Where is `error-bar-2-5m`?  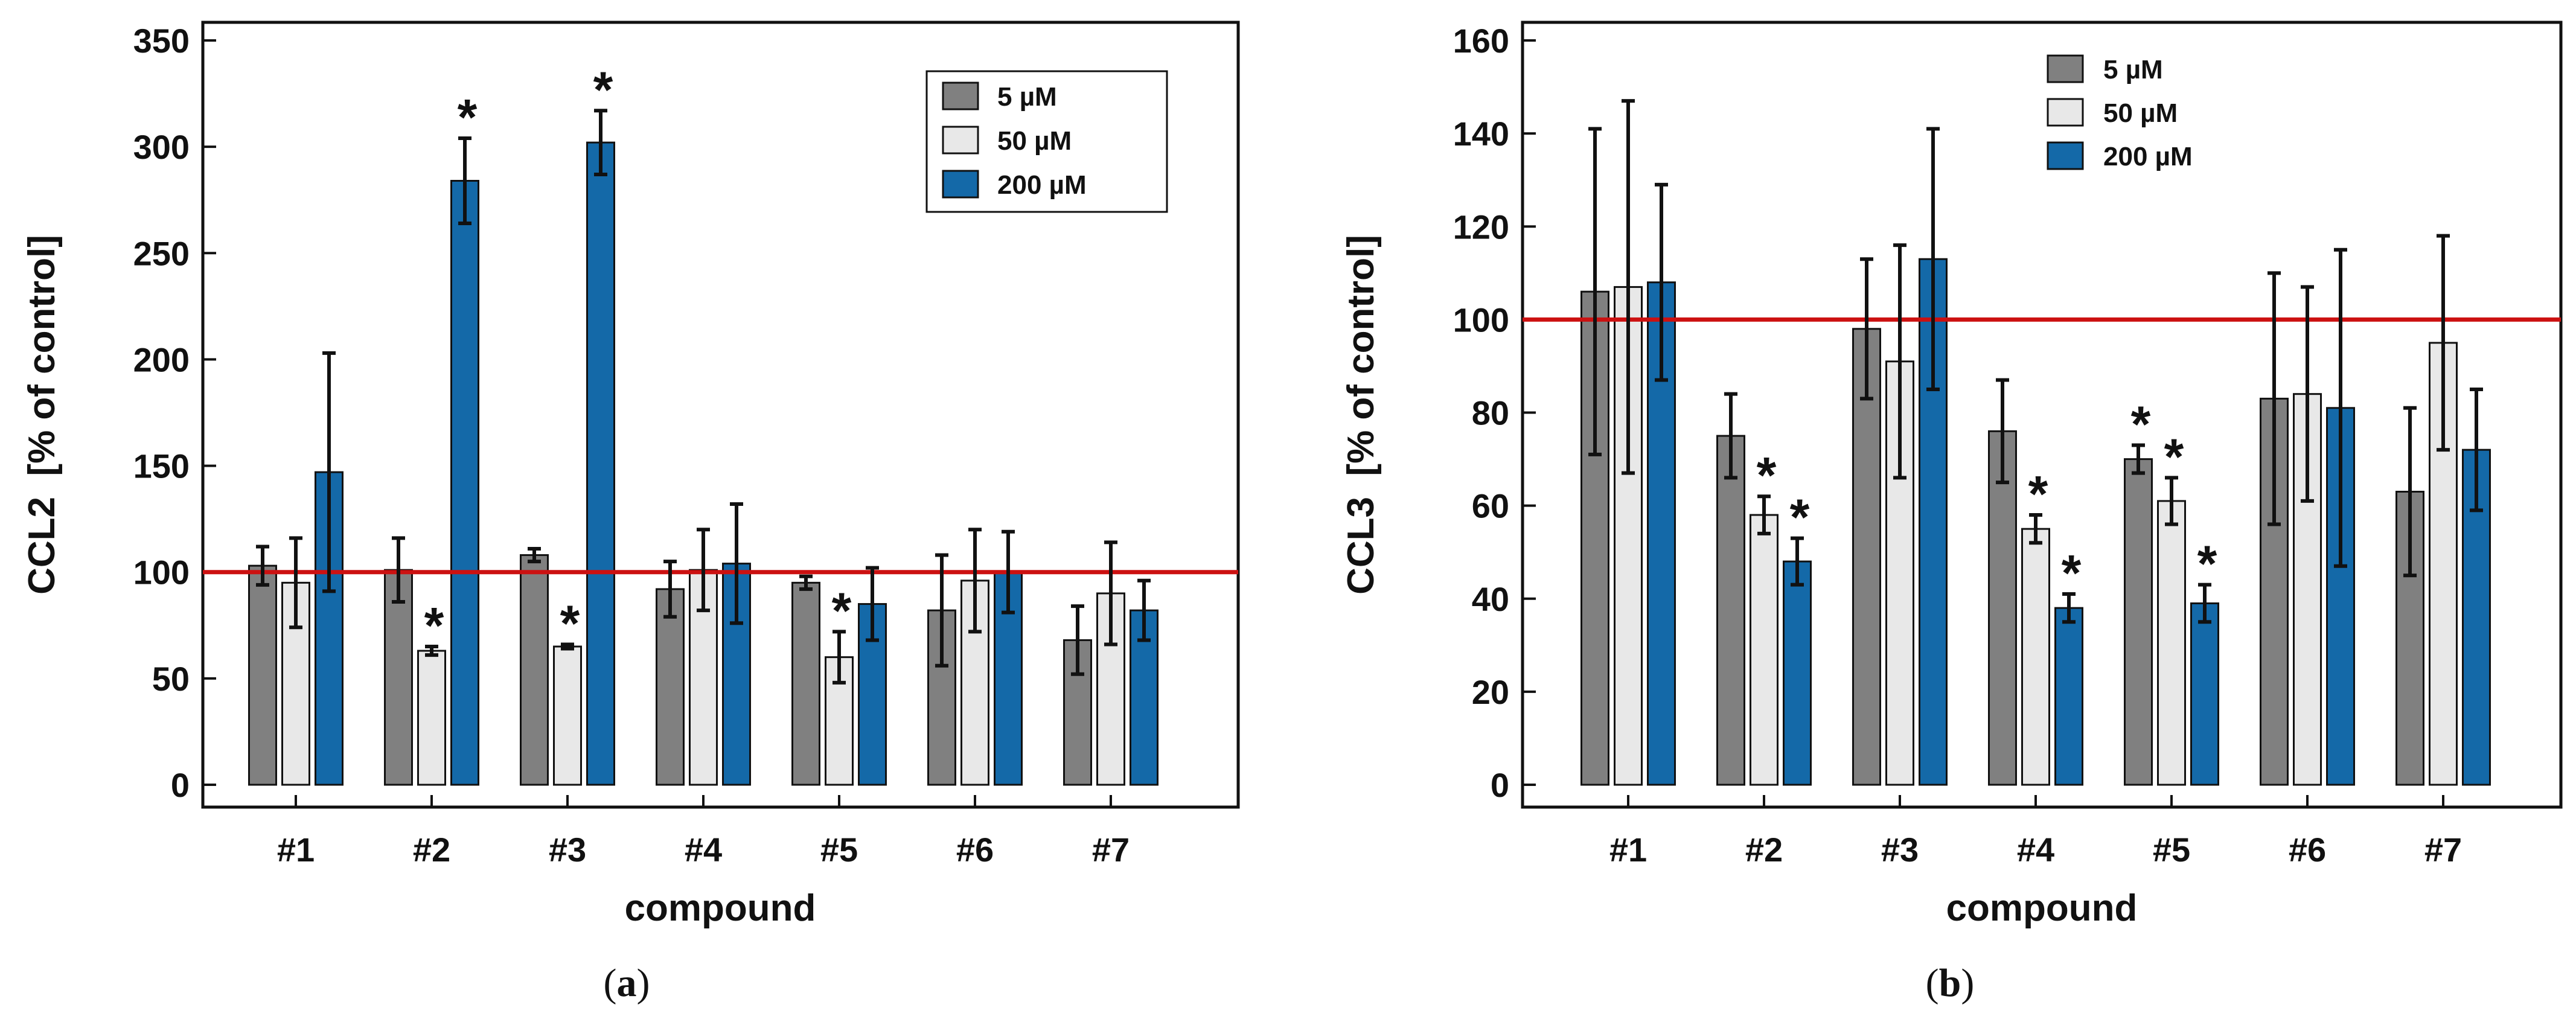
error-bar-2-5m is located at coordinates (398, 570).